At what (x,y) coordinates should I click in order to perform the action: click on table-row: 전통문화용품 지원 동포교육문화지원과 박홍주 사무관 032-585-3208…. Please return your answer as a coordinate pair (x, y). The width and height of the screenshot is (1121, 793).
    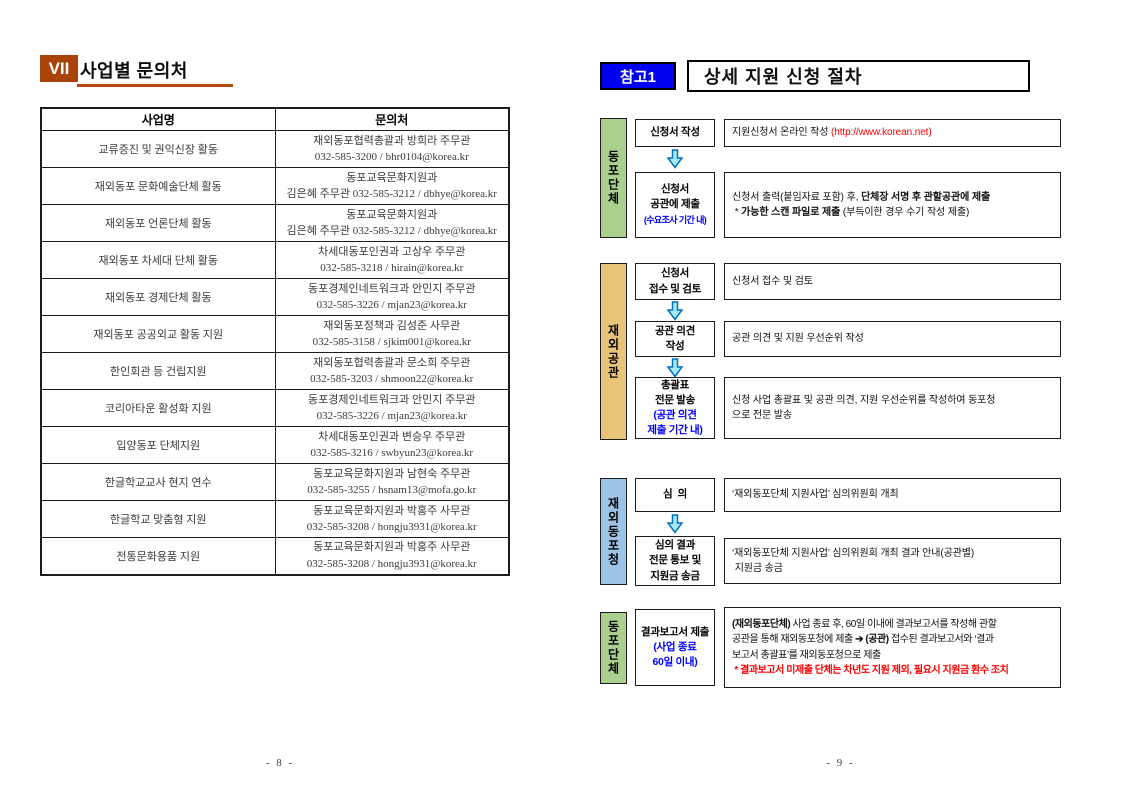
    Looking at the image, I should click on (275, 556).